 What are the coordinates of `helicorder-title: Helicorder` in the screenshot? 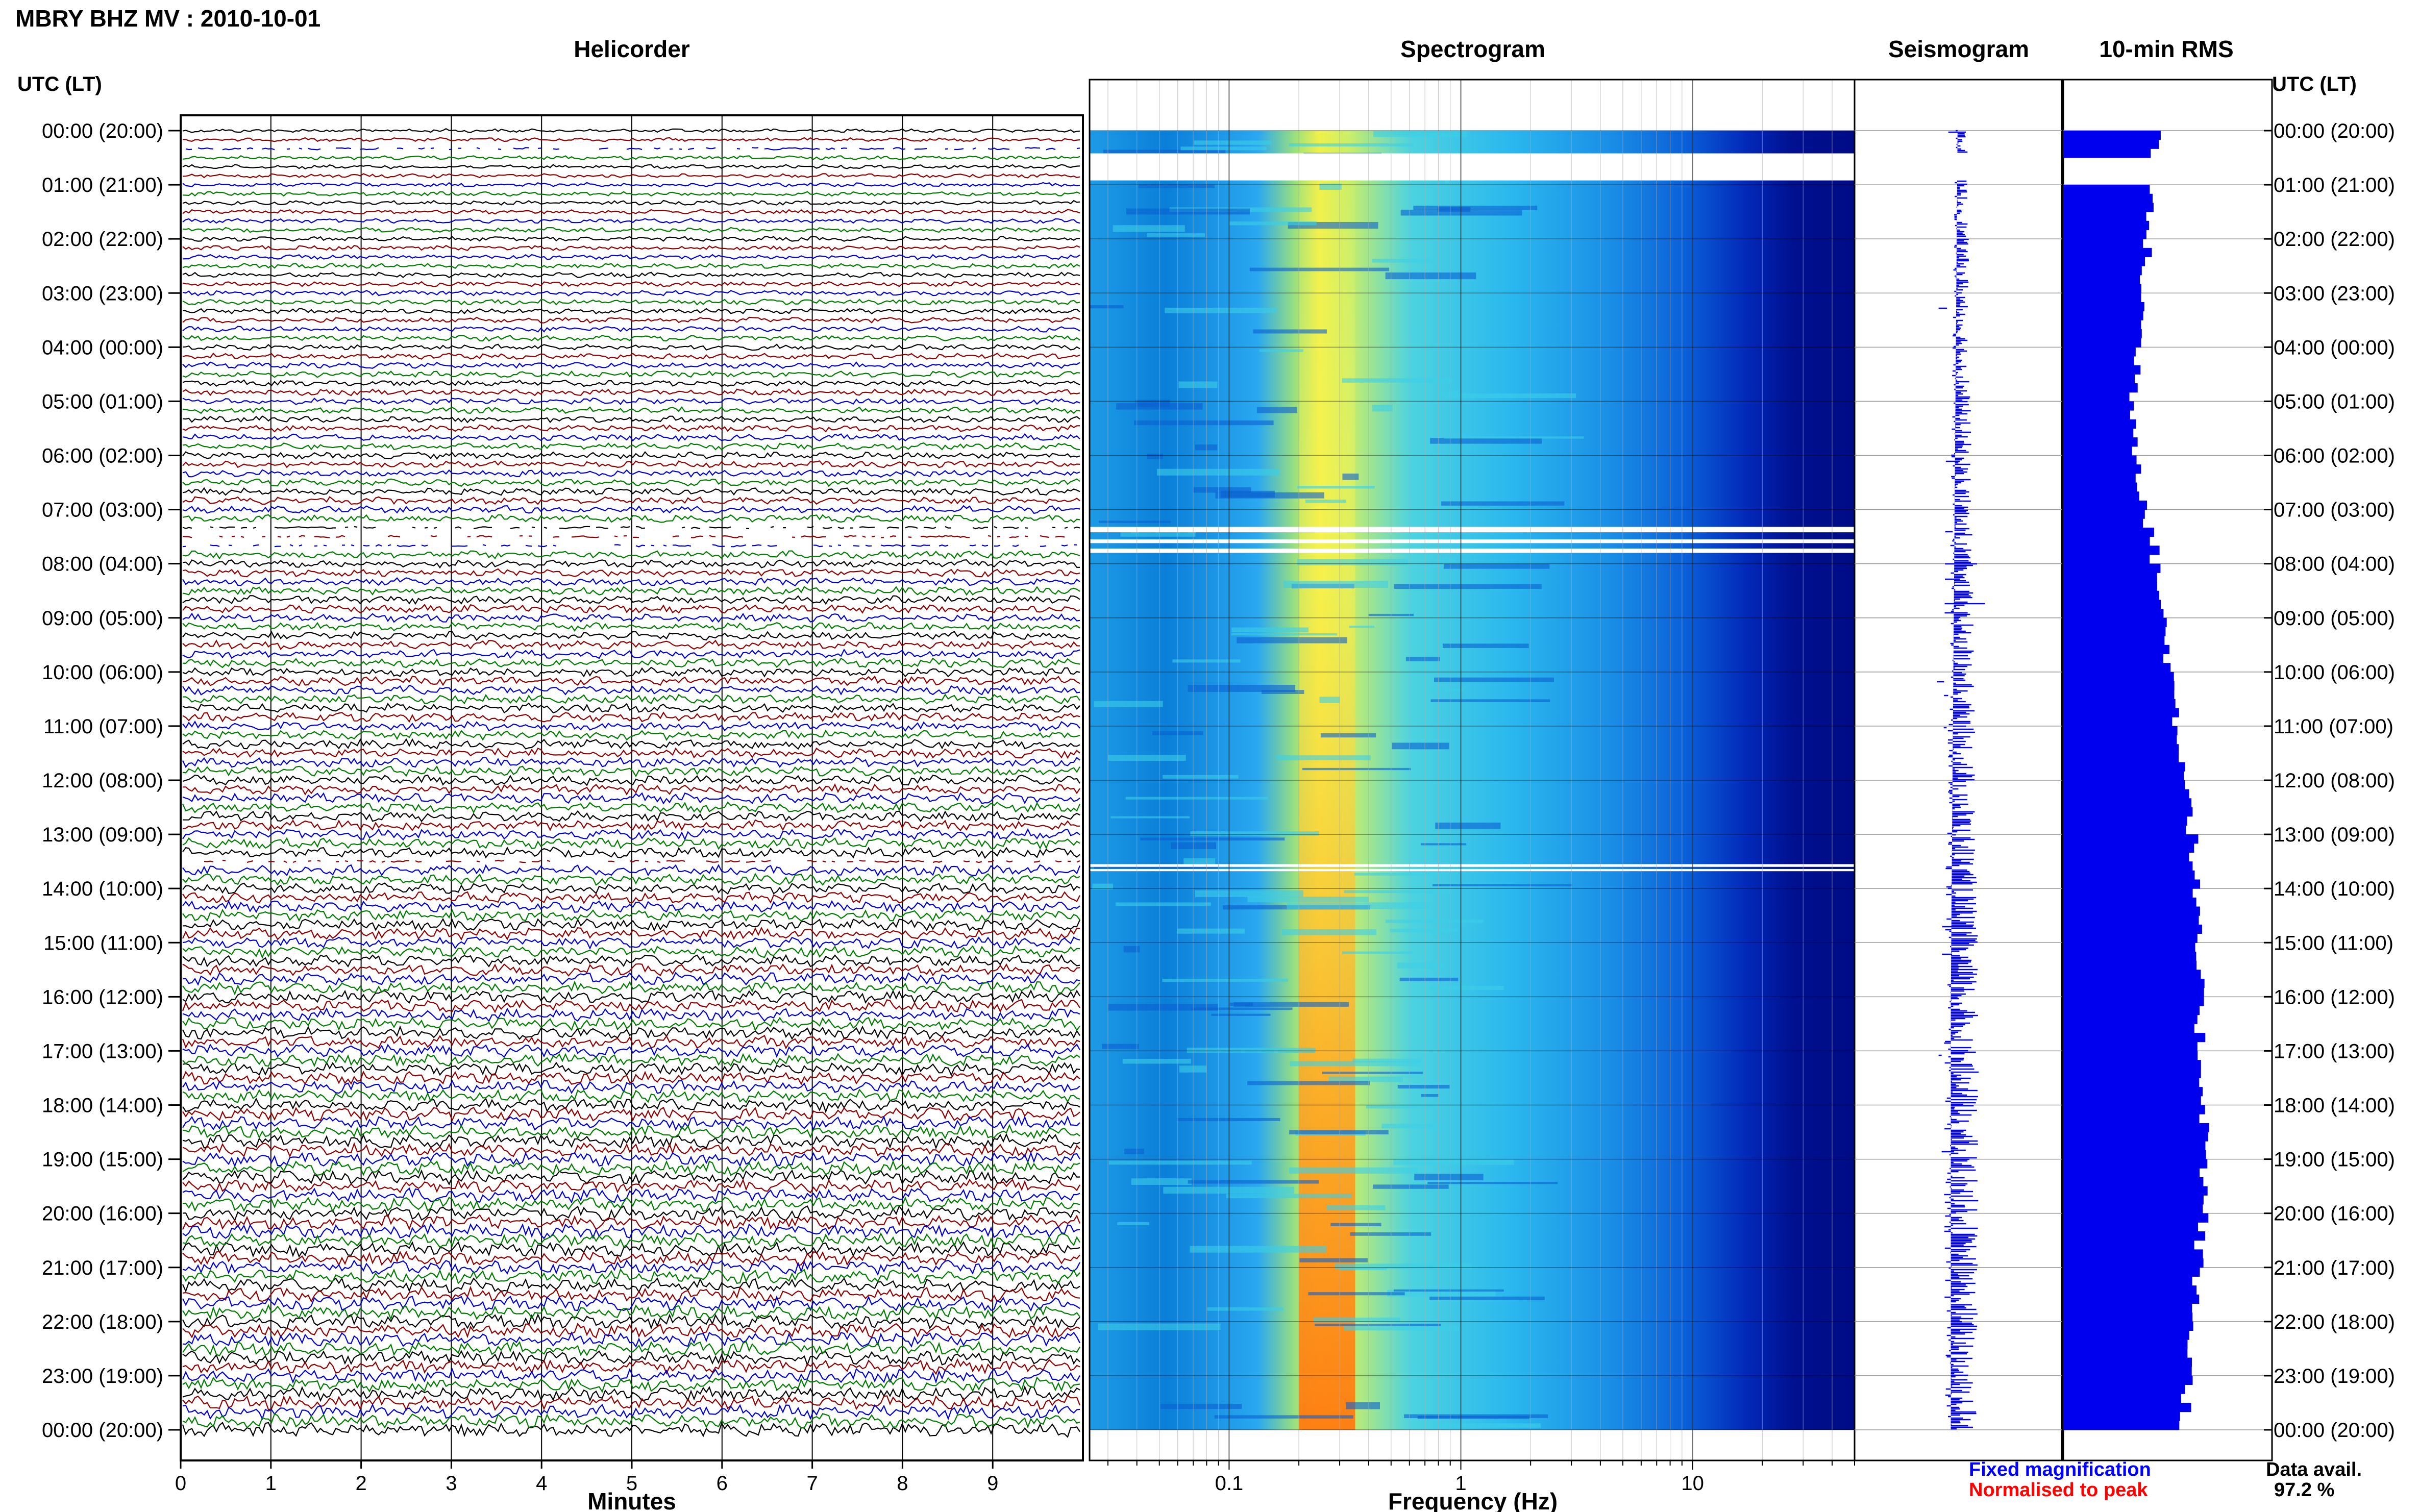 It's located at (632, 49).